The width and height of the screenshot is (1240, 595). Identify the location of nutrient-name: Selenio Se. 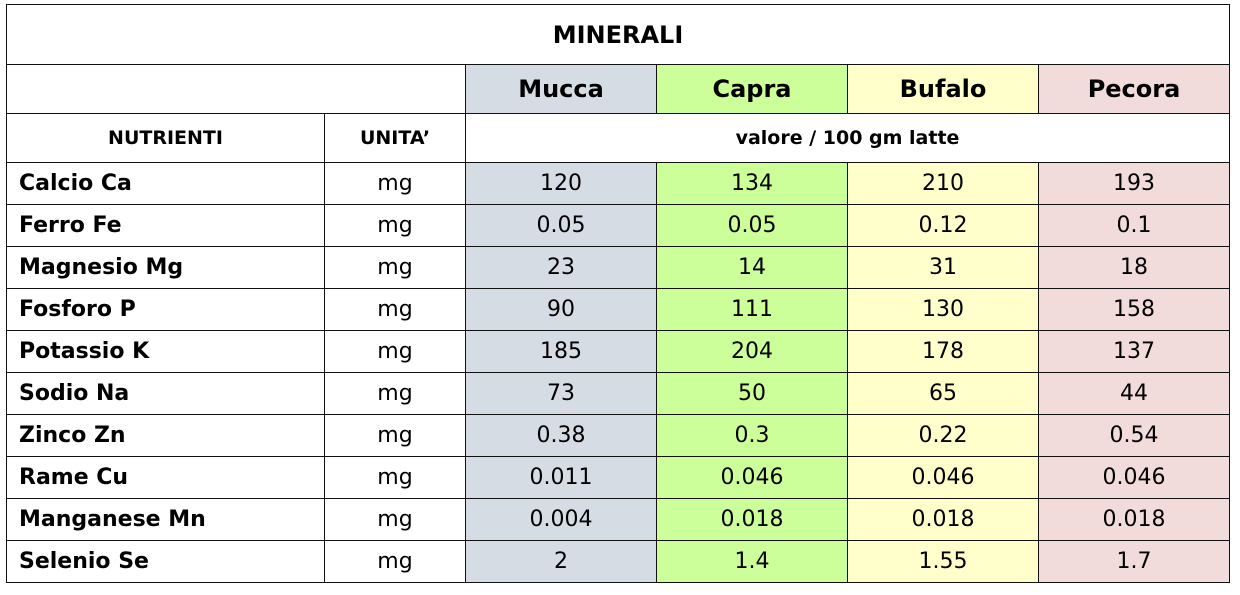
(165, 561).